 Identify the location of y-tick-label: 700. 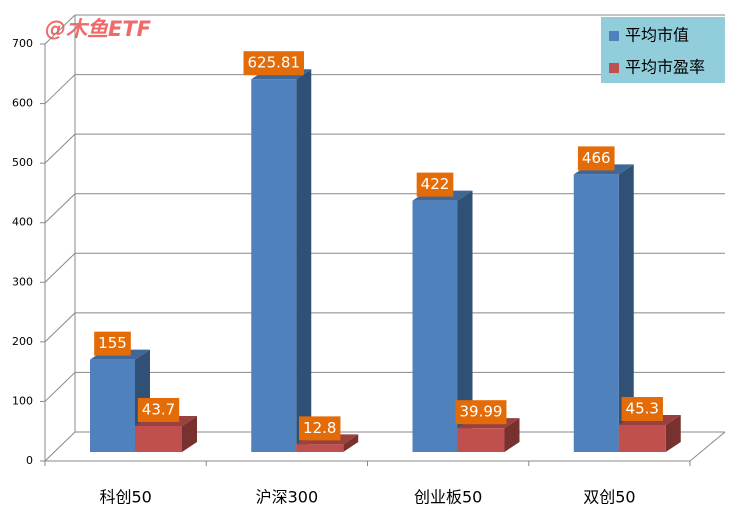
(22, 43).